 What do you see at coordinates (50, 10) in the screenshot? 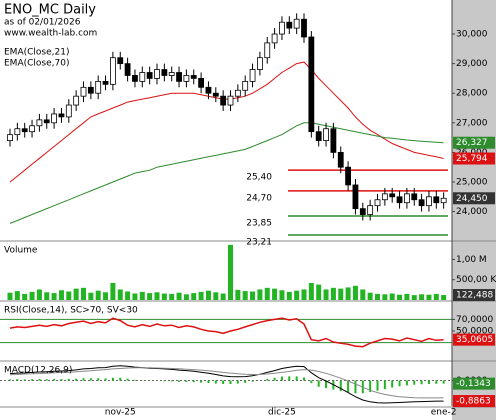
I see `chart-title: ENO_MC Daily` at bounding box center [50, 10].